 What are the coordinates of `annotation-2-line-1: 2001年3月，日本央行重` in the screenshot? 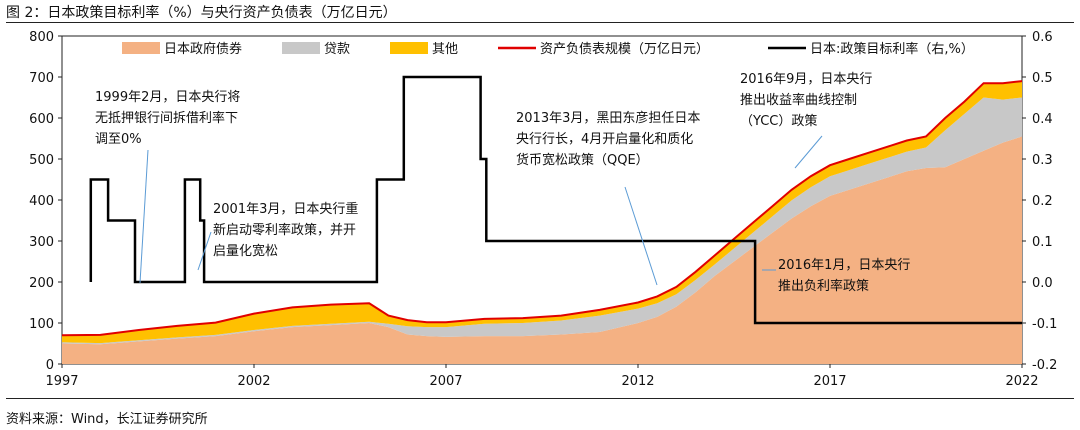 It's located at (285, 209).